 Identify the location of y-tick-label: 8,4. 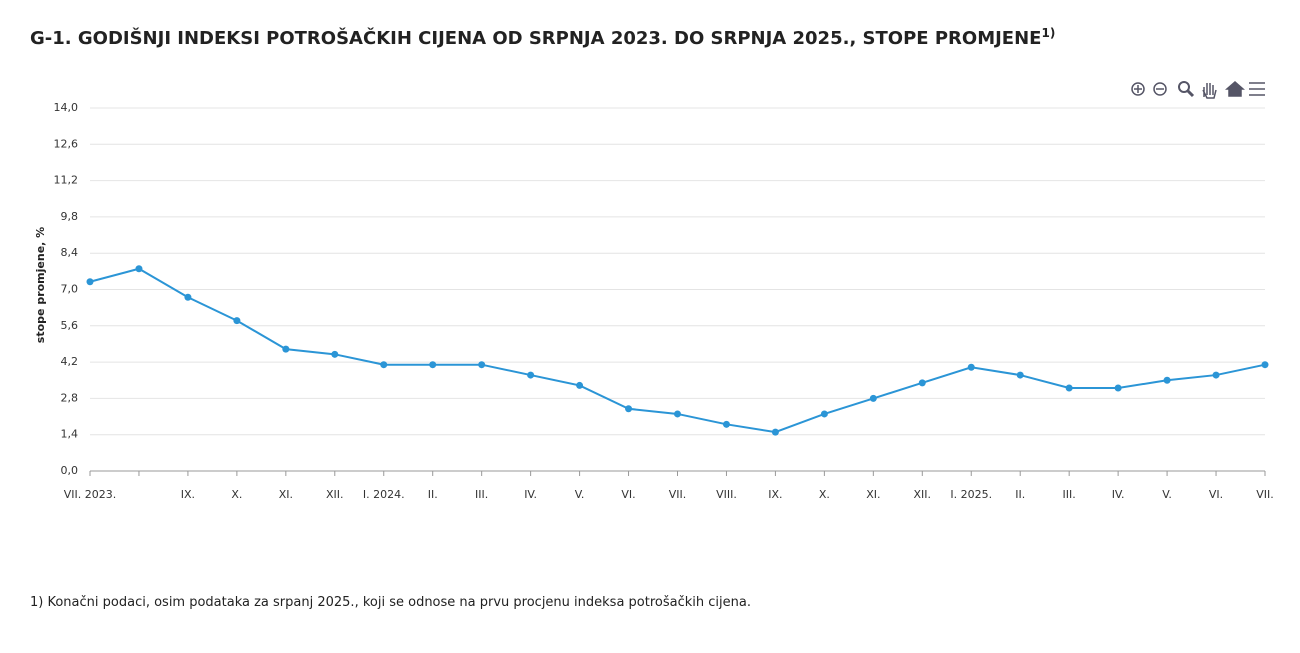
(70, 252).